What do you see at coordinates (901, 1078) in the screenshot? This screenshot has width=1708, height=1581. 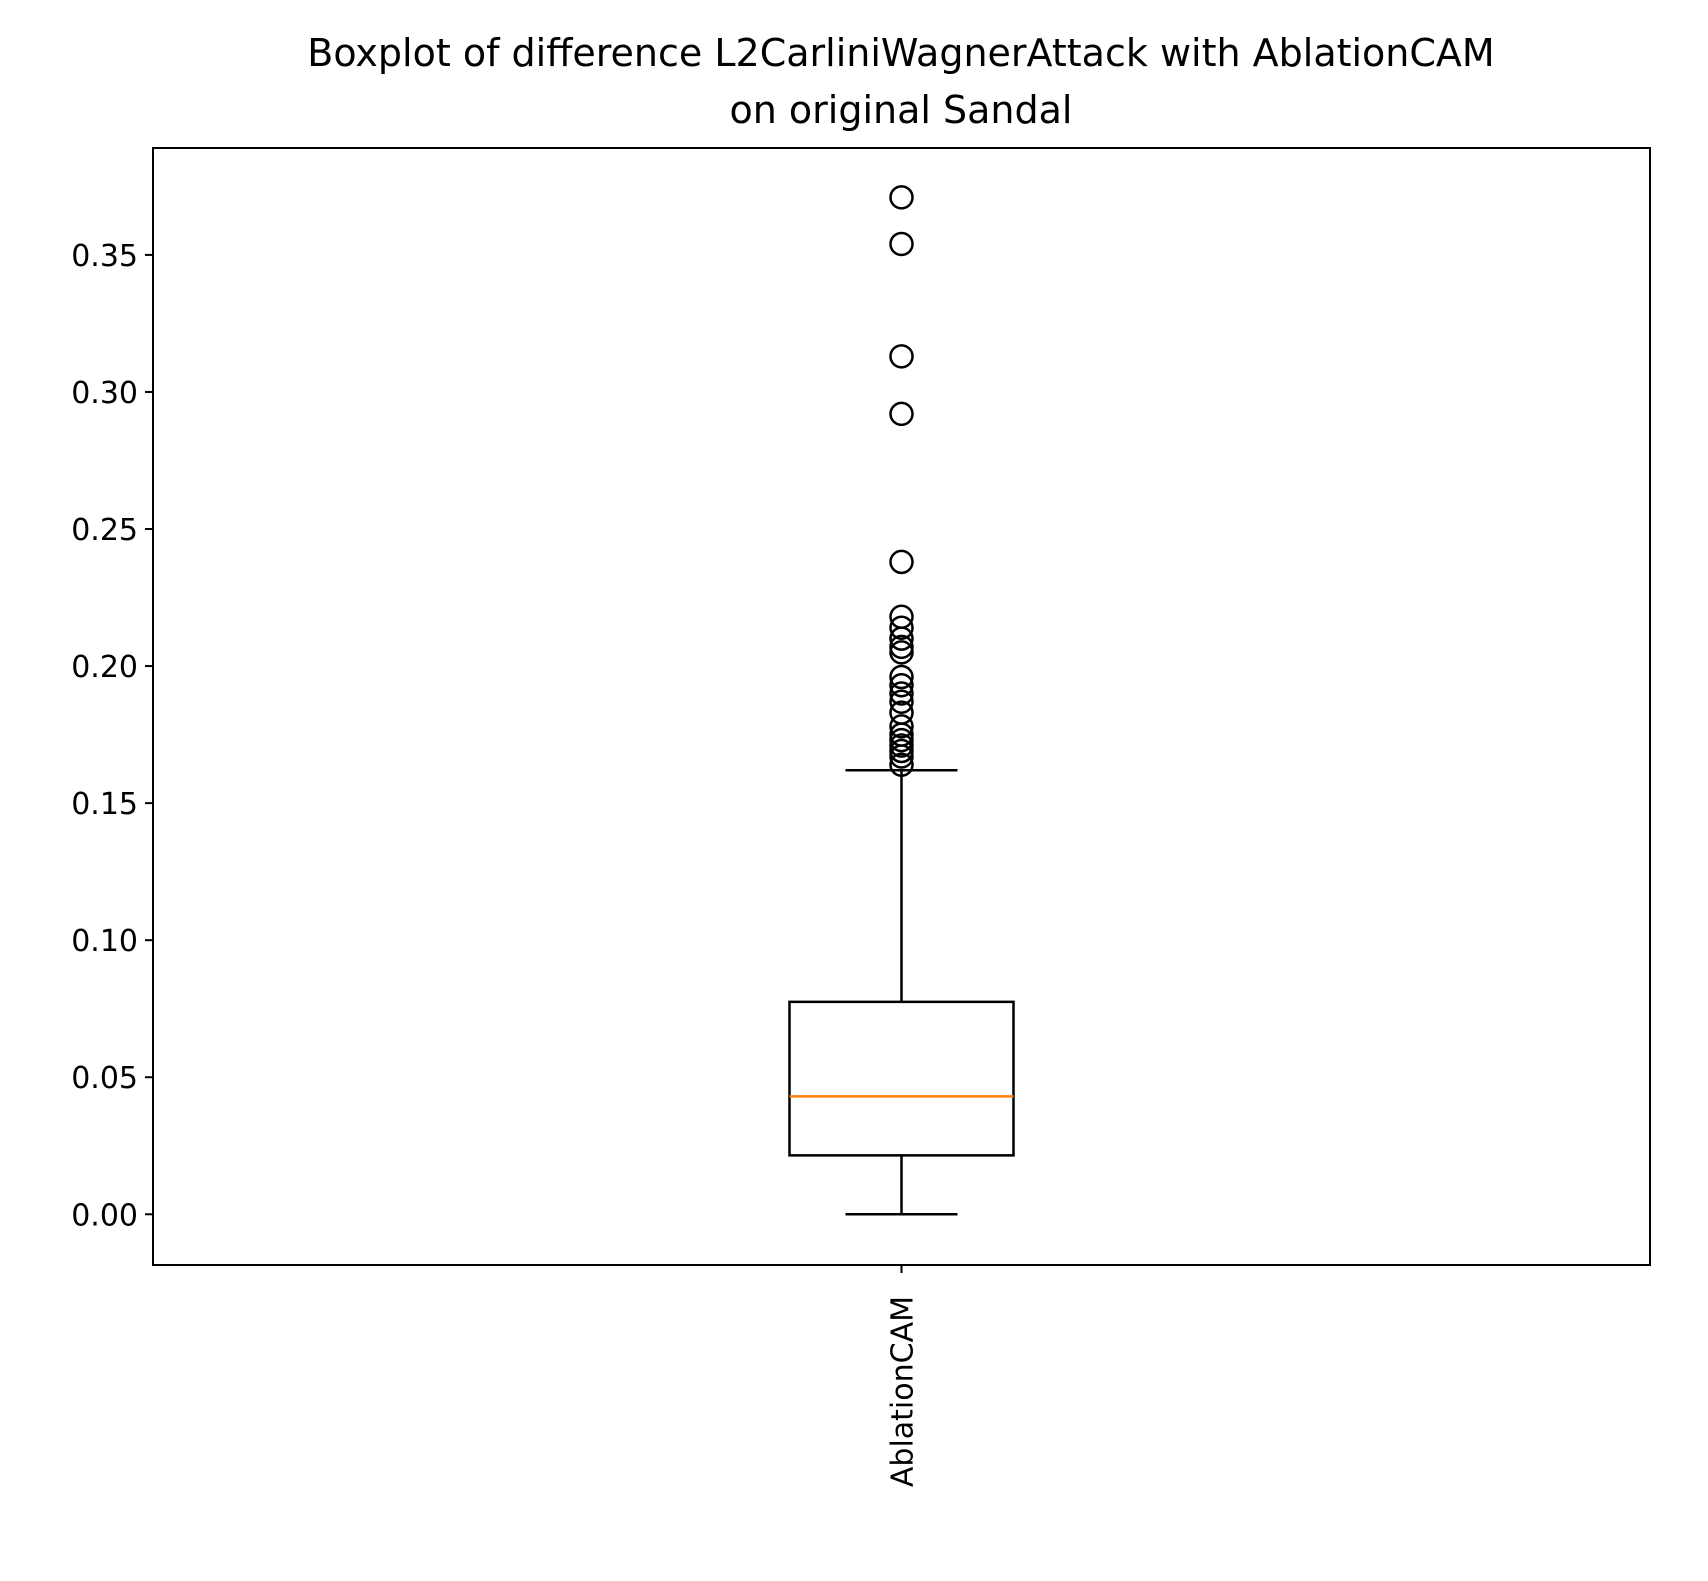 I see `iqr-box` at bounding box center [901, 1078].